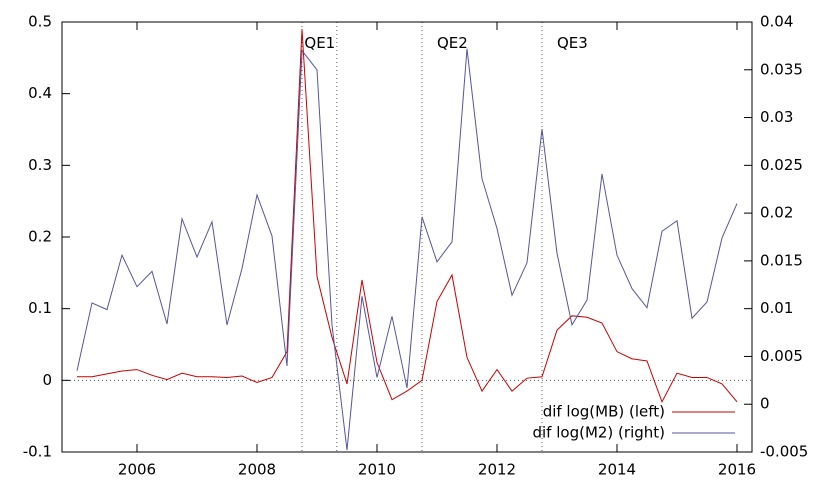  I want to click on x-tick-label: 2014, so click(617, 470).